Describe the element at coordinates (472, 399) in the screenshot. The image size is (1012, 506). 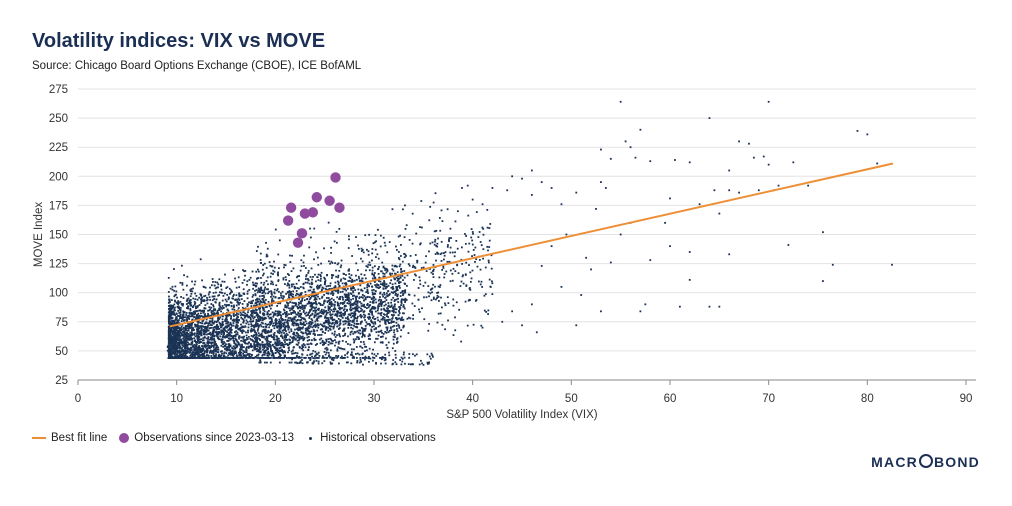
I see `x-tick-label: 40` at that location.